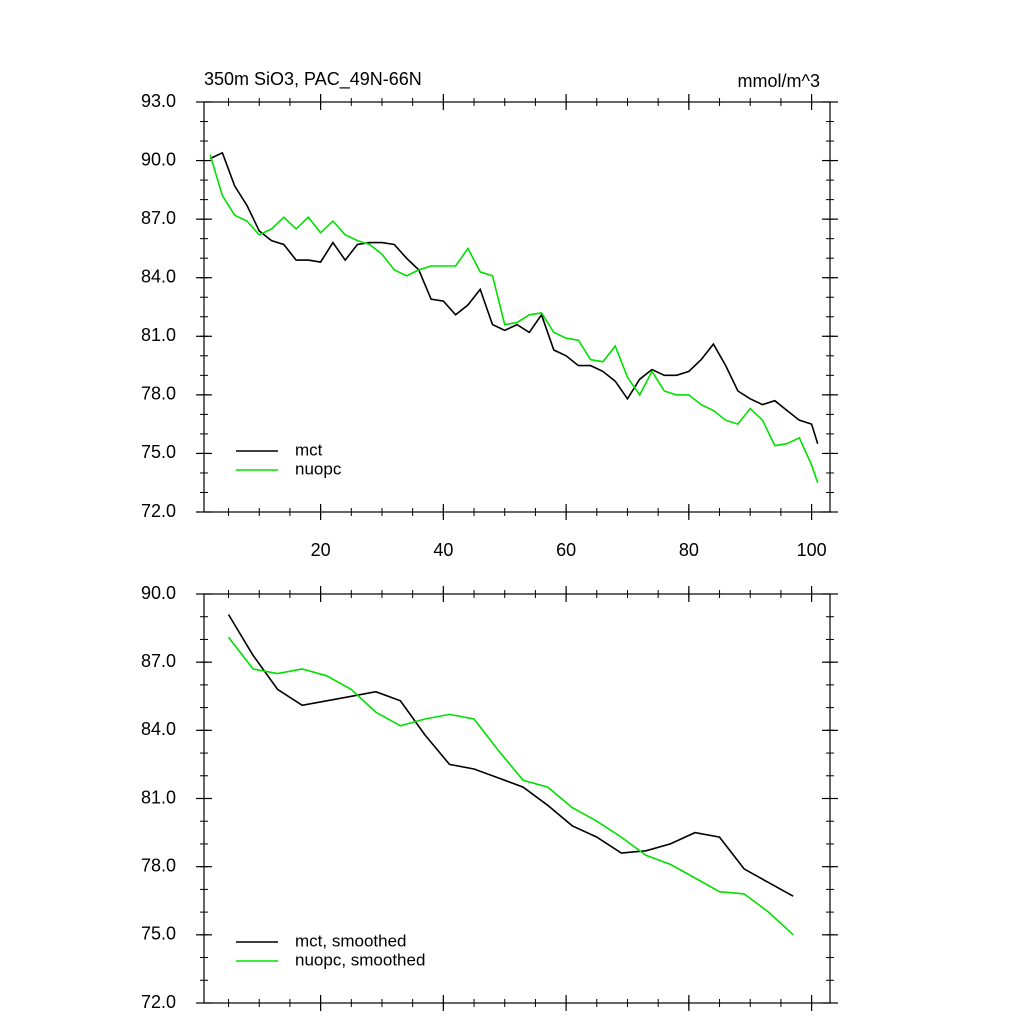 The width and height of the screenshot is (1024, 1024). Describe the element at coordinates (321, 550) in the screenshot. I see `x-tick-label: 20` at that location.